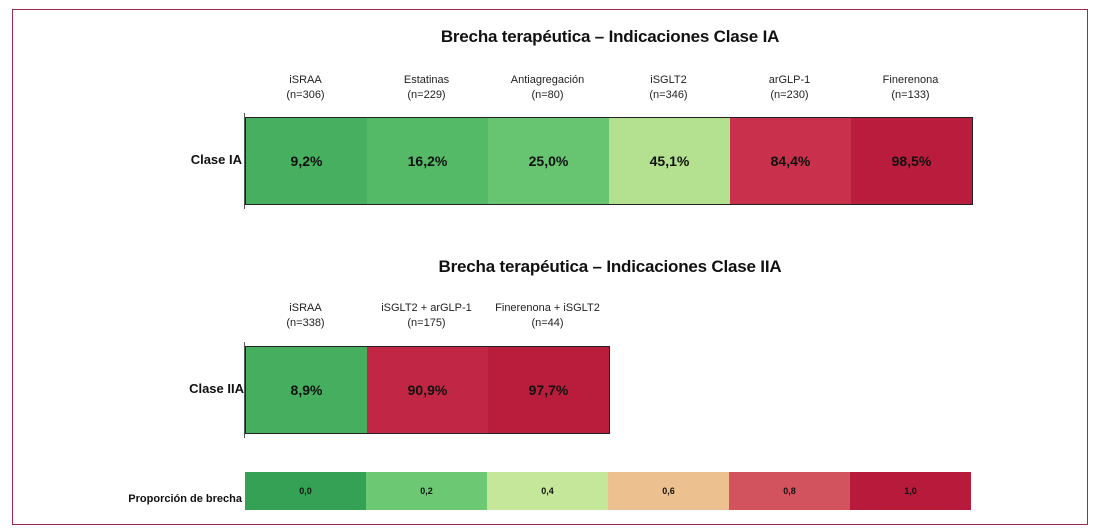 The image size is (1096, 531). I want to click on column-n: (n=175), so click(426, 323).